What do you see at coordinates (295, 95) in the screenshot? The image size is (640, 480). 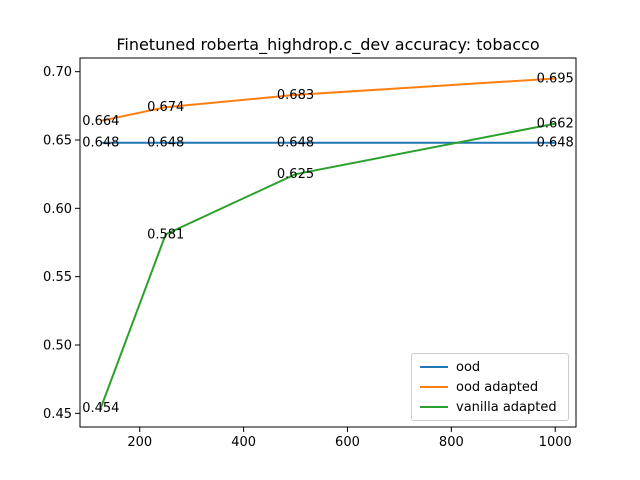 I see `data-label-ood-adapted: 0.683` at bounding box center [295, 95].